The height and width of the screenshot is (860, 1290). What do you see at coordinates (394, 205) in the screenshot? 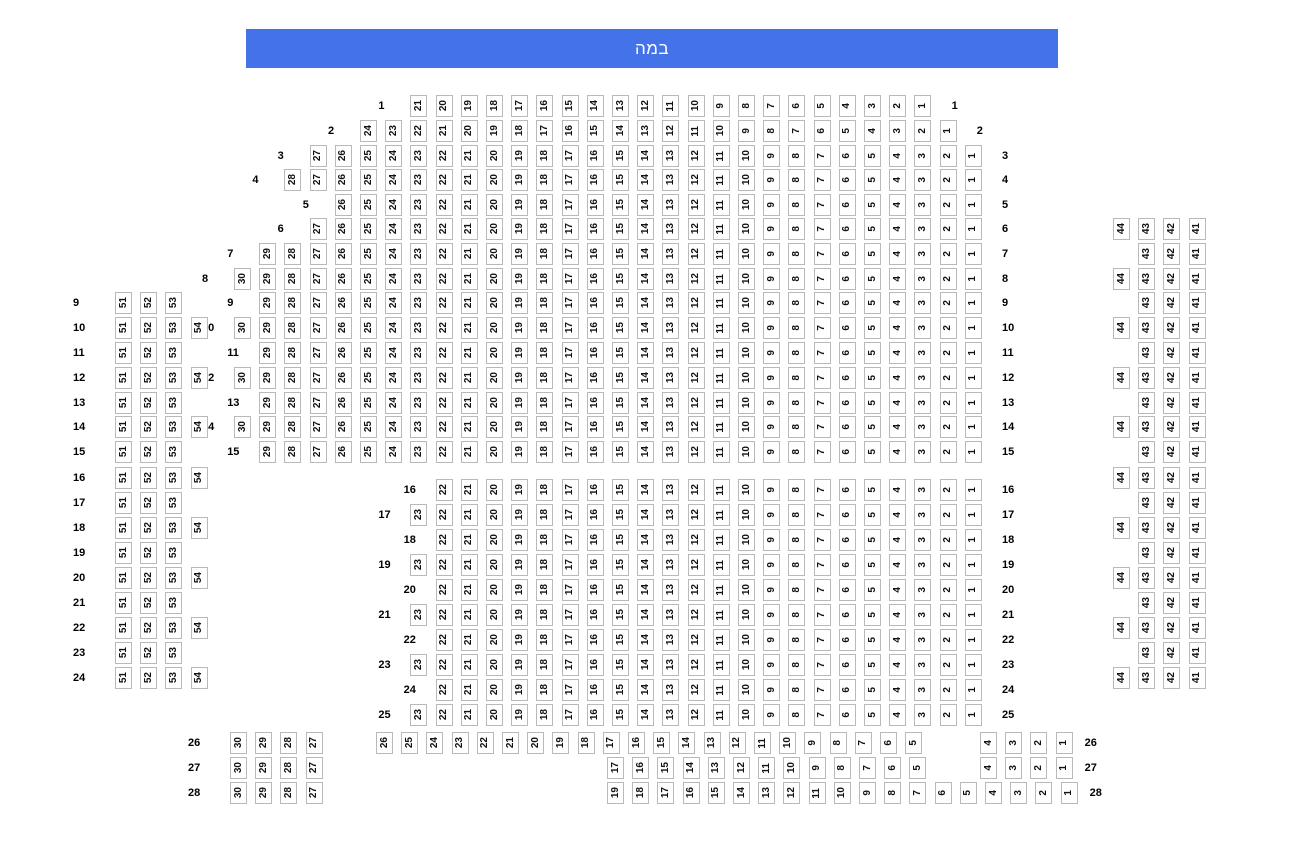
I see `seat: 24` at bounding box center [394, 205].